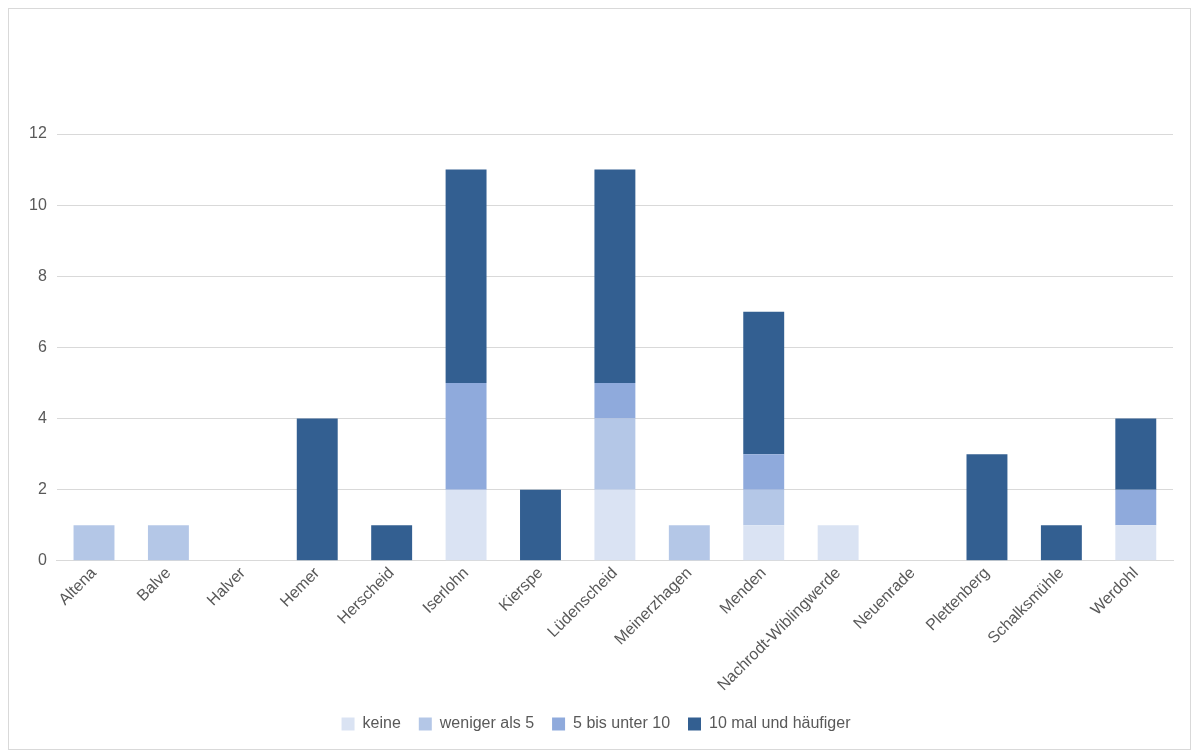  Describe the element at coordinates (780, 723) in the screenshot. I see `legend-label: 10 mal und häufiger` at that location.